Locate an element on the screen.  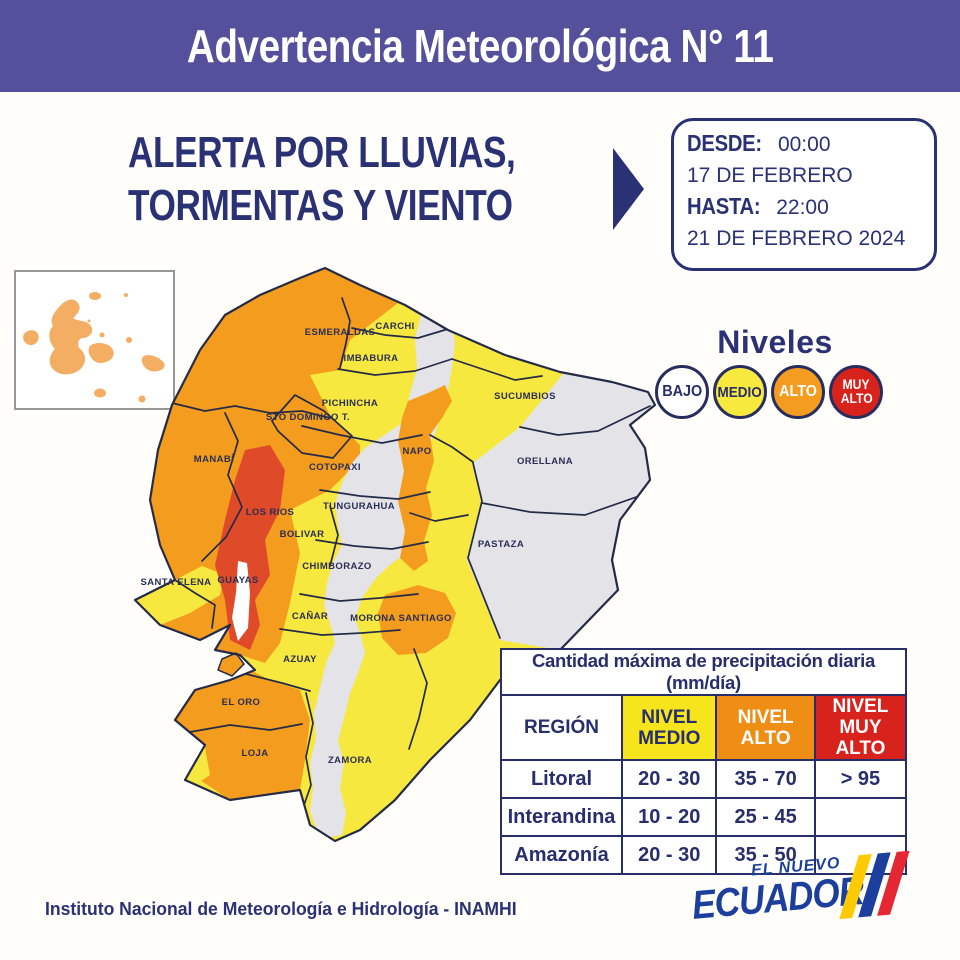
table-row: Interandina 10 - 20 25 - 45 is located at coordinates (703, 817).